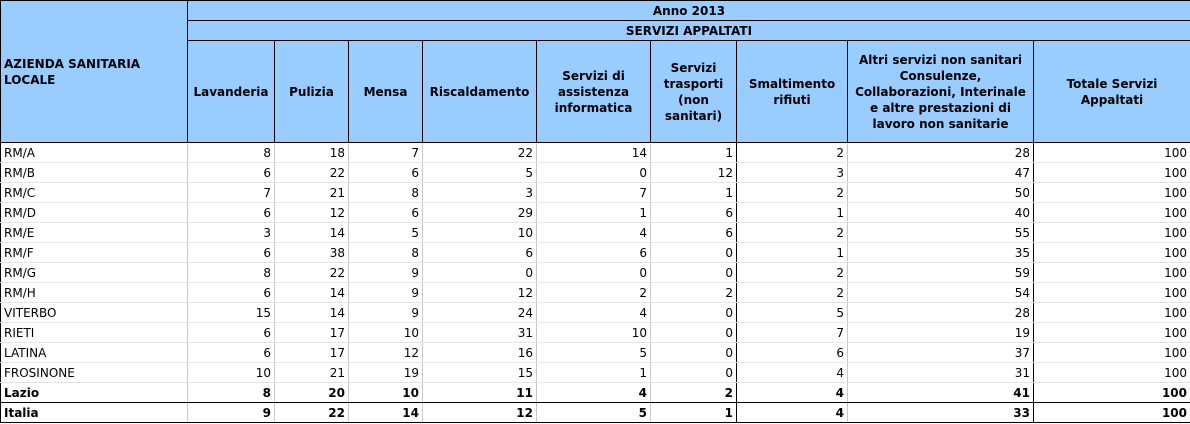 The height and width of the screenshot is (424, 1190). What do you see at coordinates (940, 292) in the screenshot?
I see `table-cell: 54` at bounding box center [940, 292].